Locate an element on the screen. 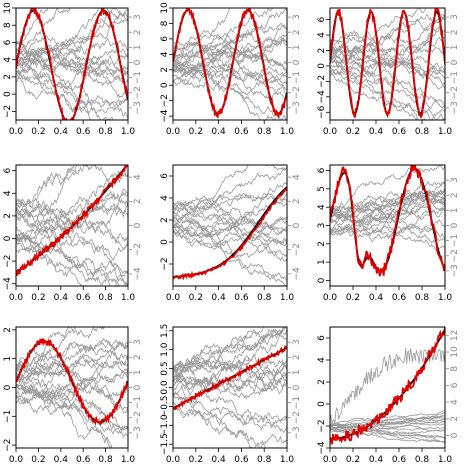 This screenshot has width=474, height=475. panel-1: −2 0 2 4 6 8 10 −3 −2 −1 0 1 2 3 0.0 0.2 0.4 0.6 0.8 1.0 is located at coordinates (73, 69).